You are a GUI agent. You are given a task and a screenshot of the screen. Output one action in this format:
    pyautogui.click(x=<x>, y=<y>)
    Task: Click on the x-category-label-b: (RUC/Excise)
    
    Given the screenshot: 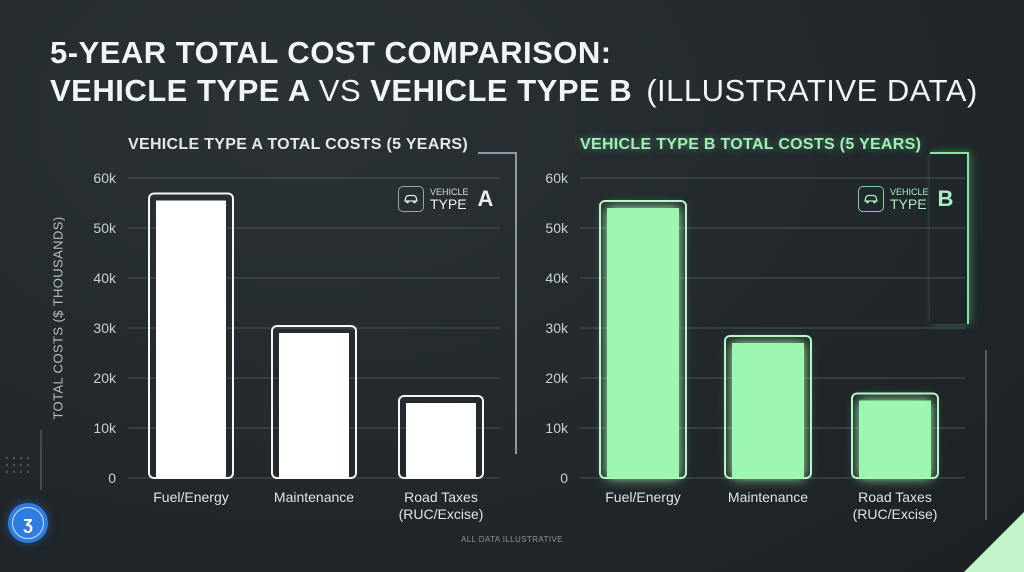 What is the action you would take?
    pyautogui.click(x=895, y=514)
    